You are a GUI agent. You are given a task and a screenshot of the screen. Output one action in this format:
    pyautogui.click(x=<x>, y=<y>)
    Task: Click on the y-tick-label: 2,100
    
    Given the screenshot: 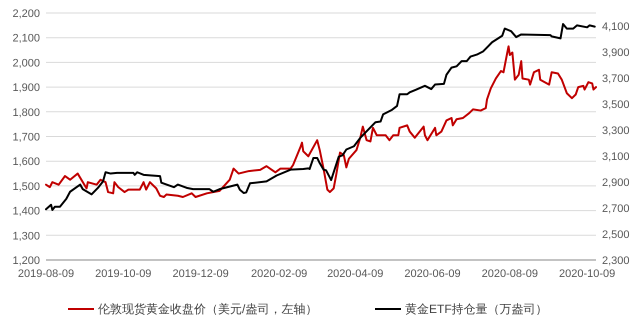 What is the action you would take?
    pyautogui.click(x=26, y=38)
    